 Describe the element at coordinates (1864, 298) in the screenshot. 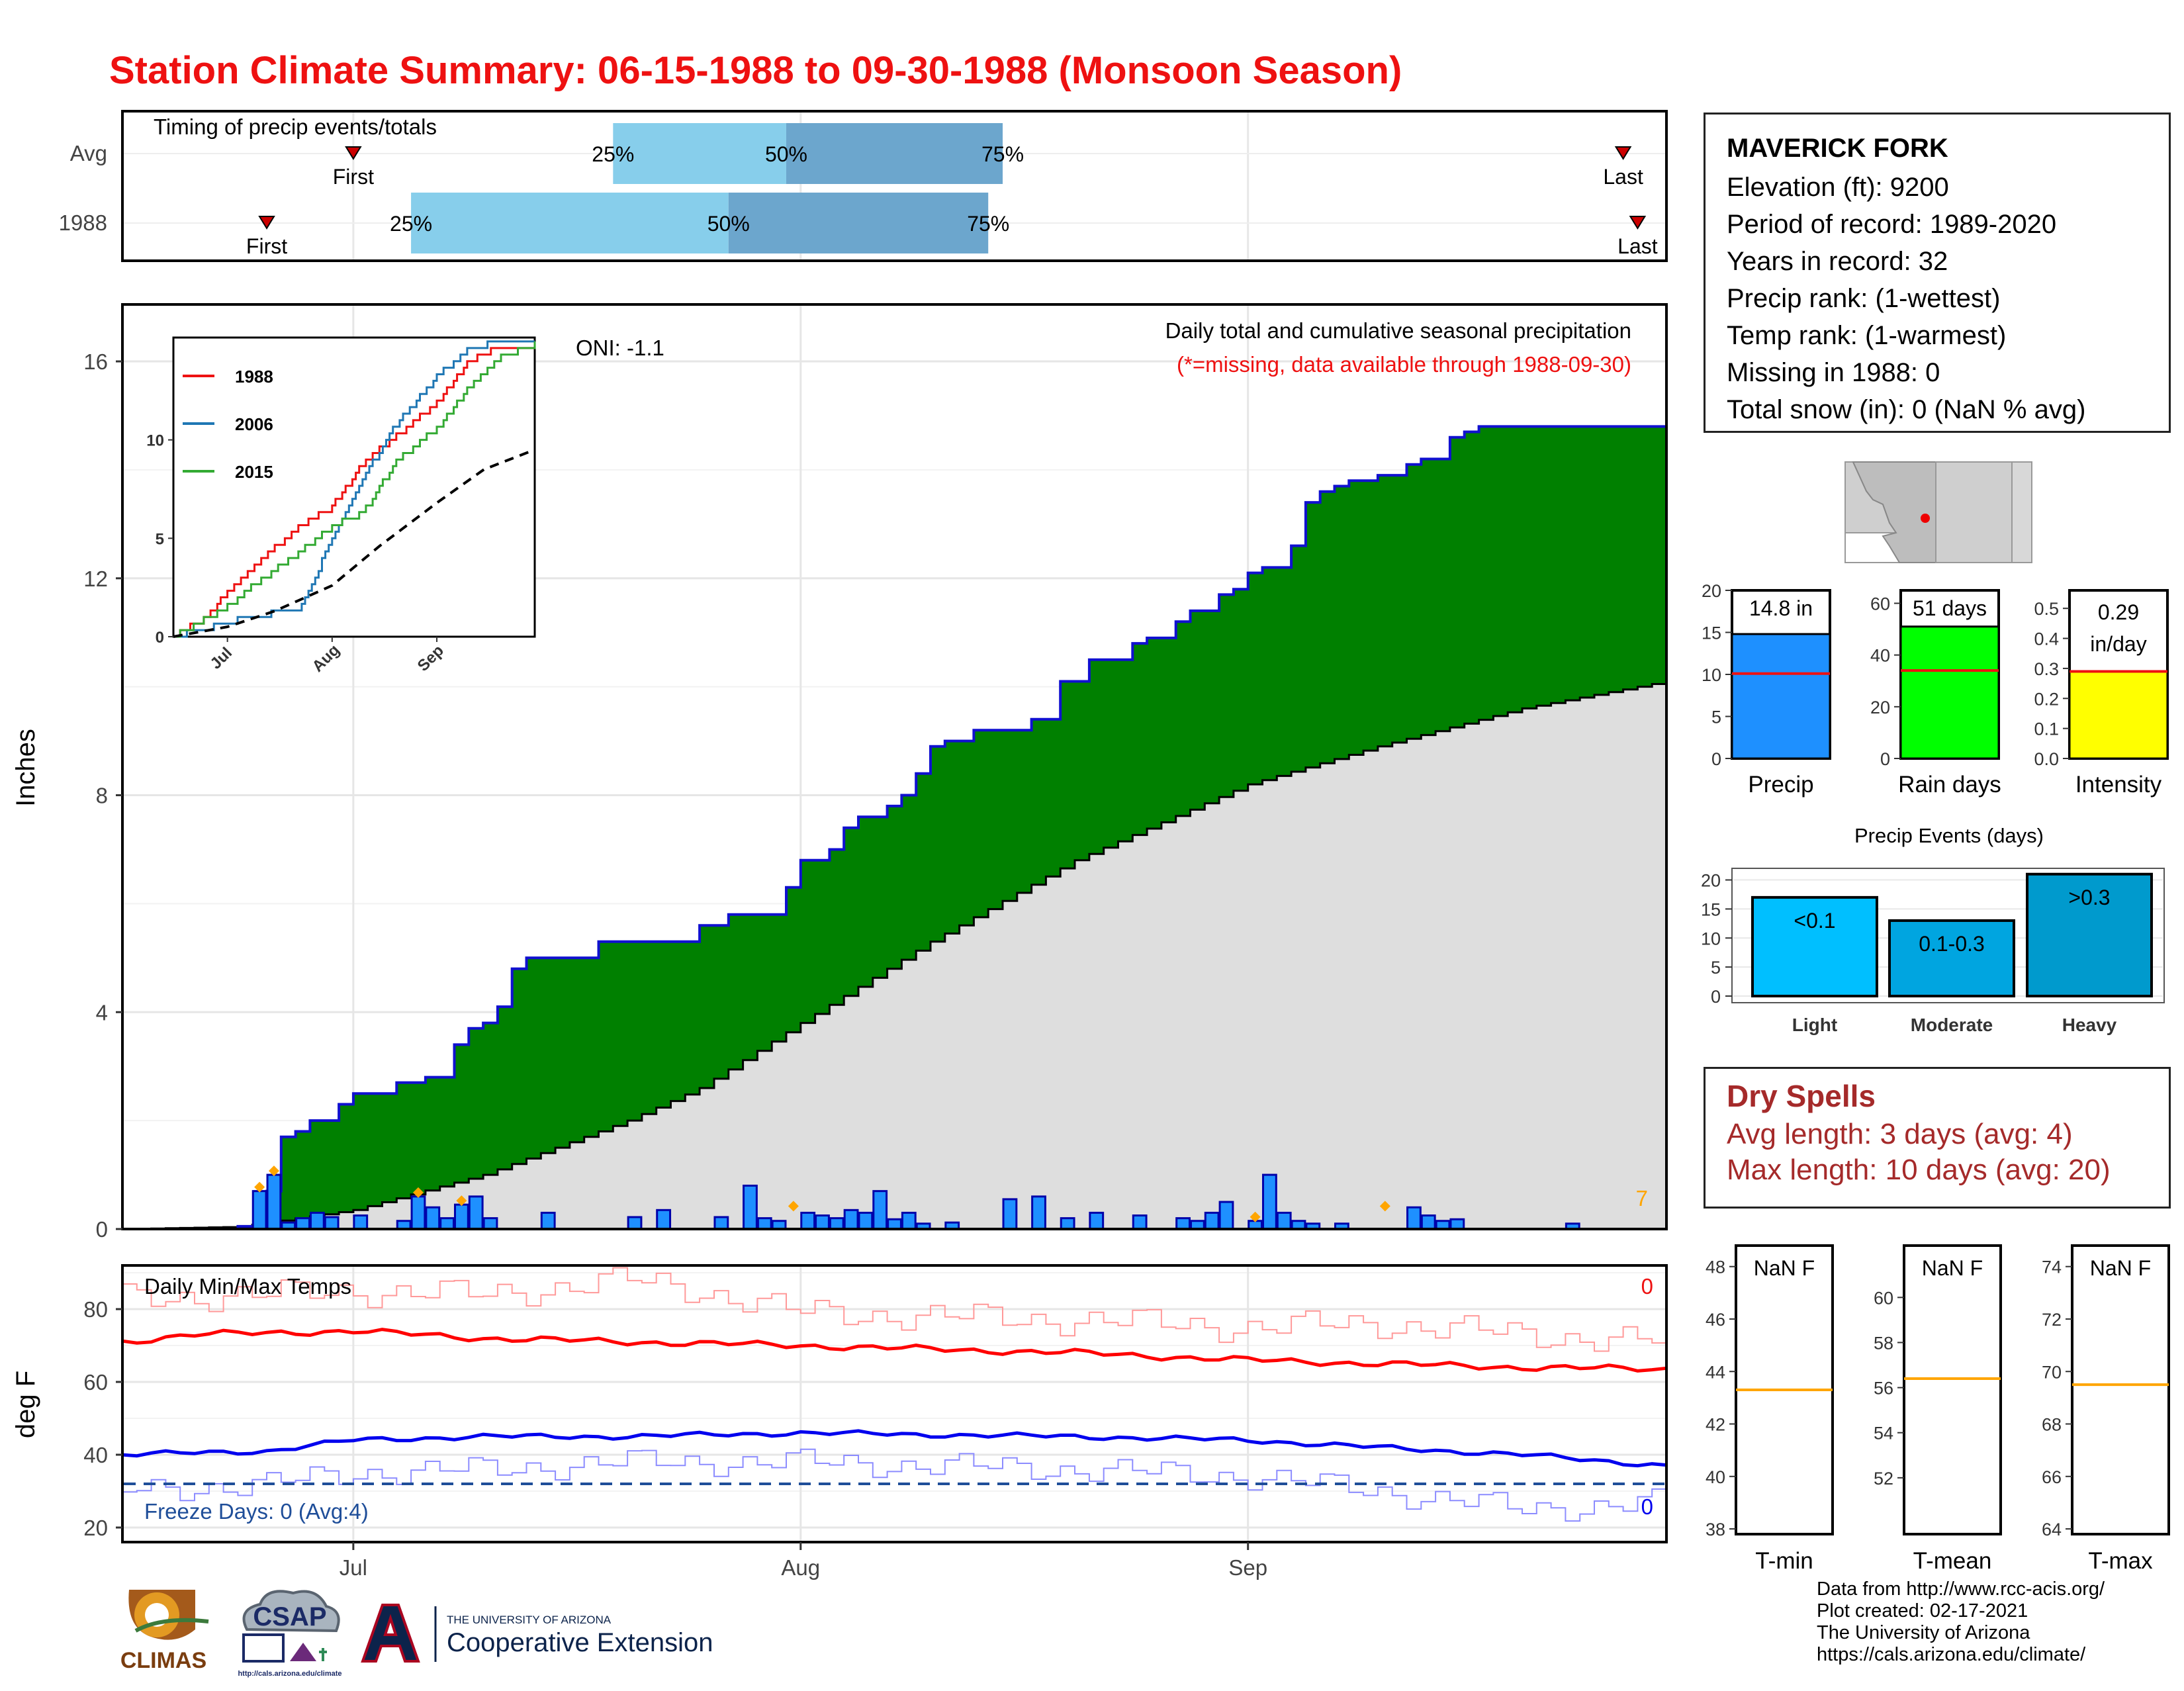

I see `station-precip-rank: Precip rank: (1-wettest)` at that location.